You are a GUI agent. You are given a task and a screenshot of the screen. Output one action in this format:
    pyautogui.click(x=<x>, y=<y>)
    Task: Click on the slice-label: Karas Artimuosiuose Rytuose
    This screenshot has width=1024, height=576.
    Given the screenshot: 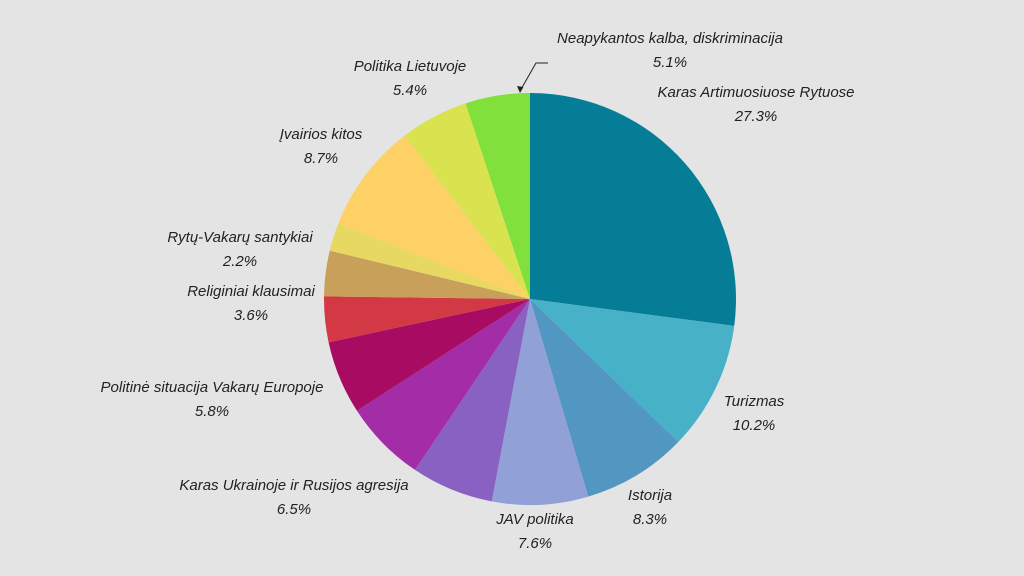 What is the action you would take?
    pyautogui.click(x=755, y=92)
    